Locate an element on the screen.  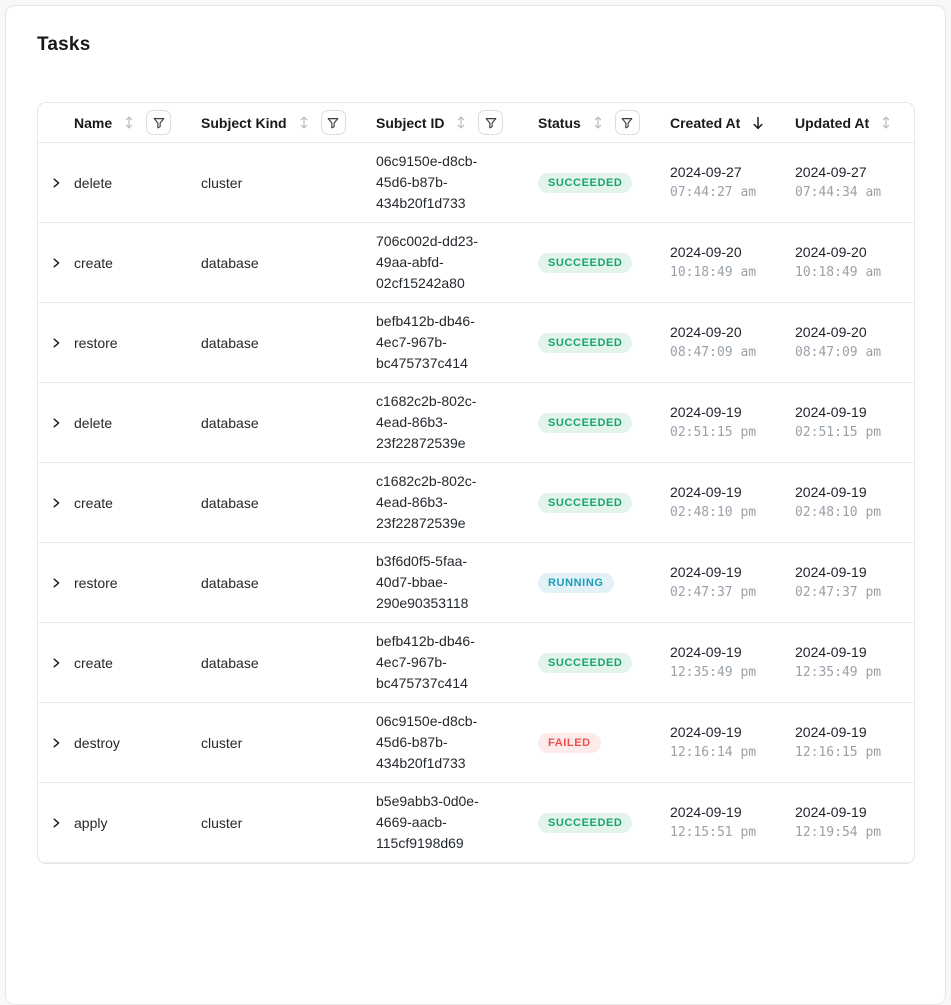
sort-button-subject-id is located at coordinates (461, 122).